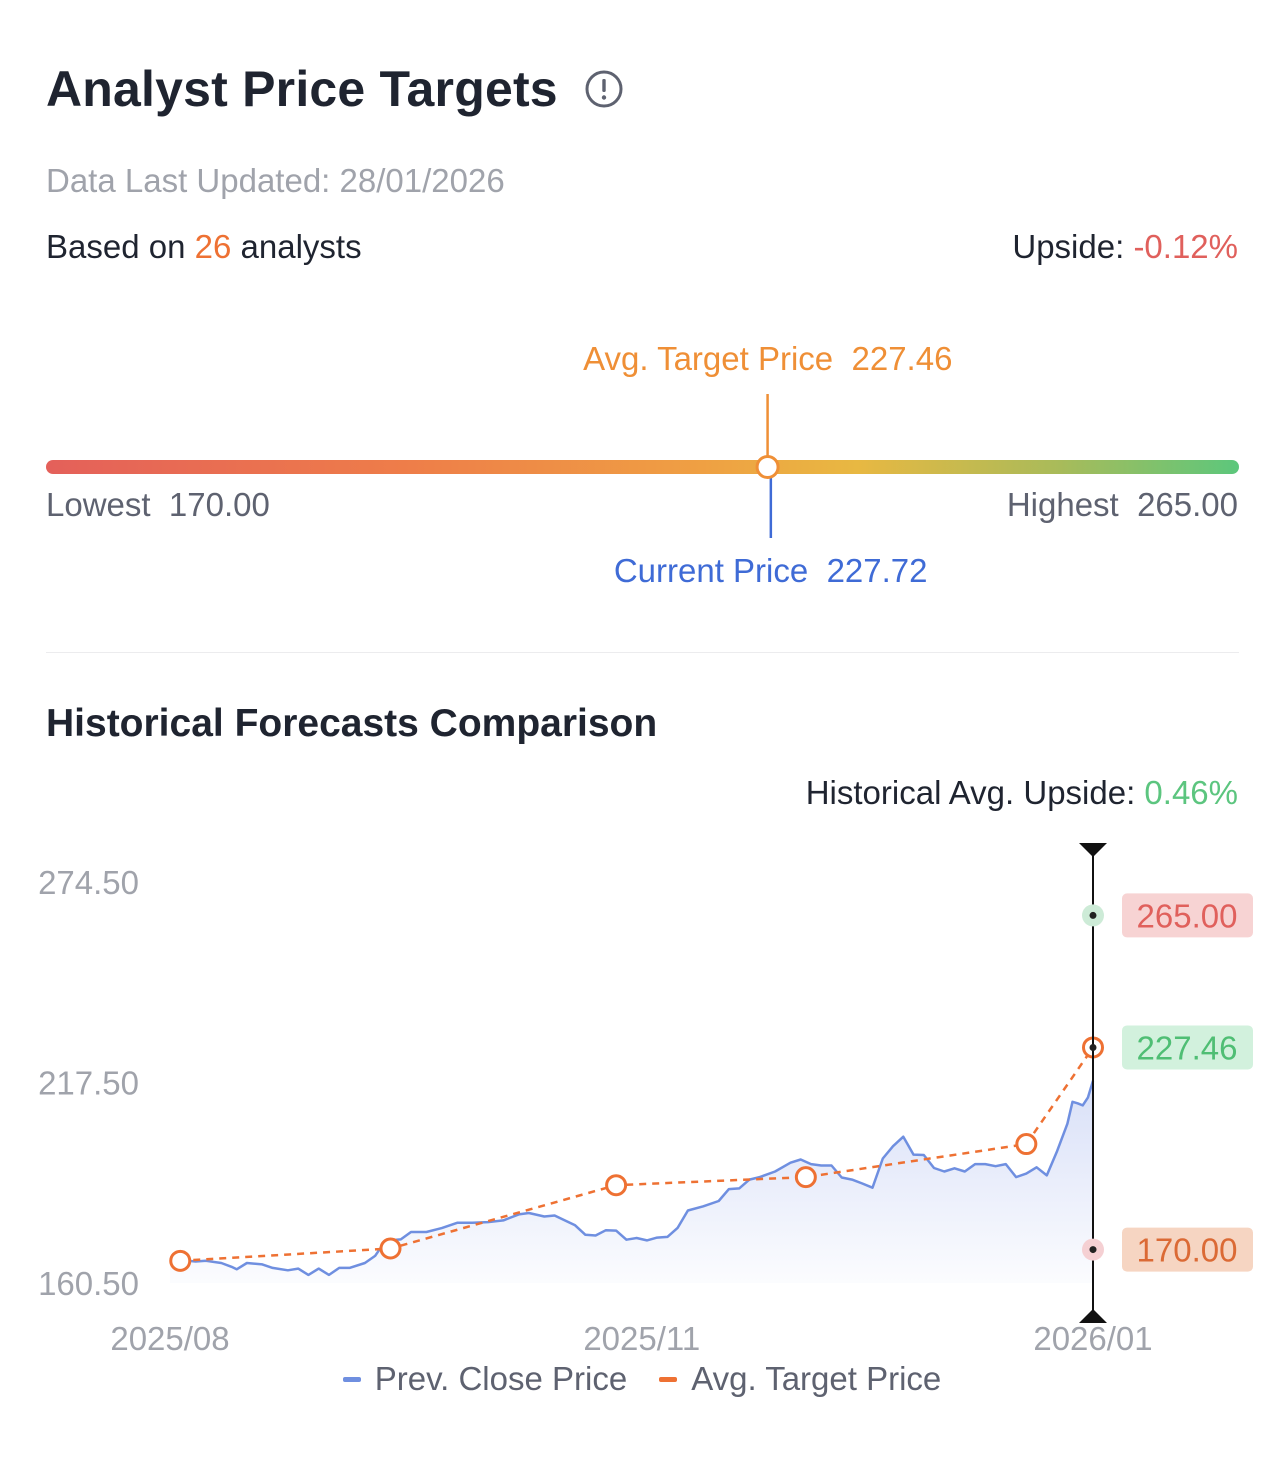  I want to click on close-price-line, so click(632, 1178).